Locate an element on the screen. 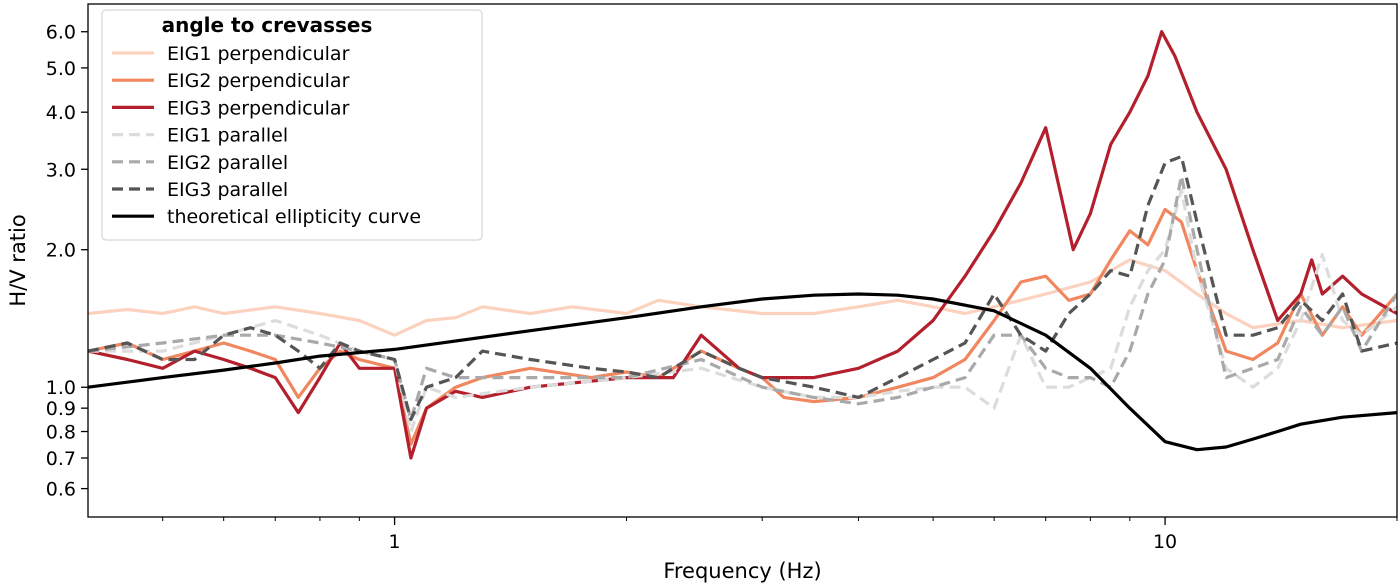 This screenshot has height=586, width=1400. y-tick-label: 0.7 is located at coordinates (61, 459).